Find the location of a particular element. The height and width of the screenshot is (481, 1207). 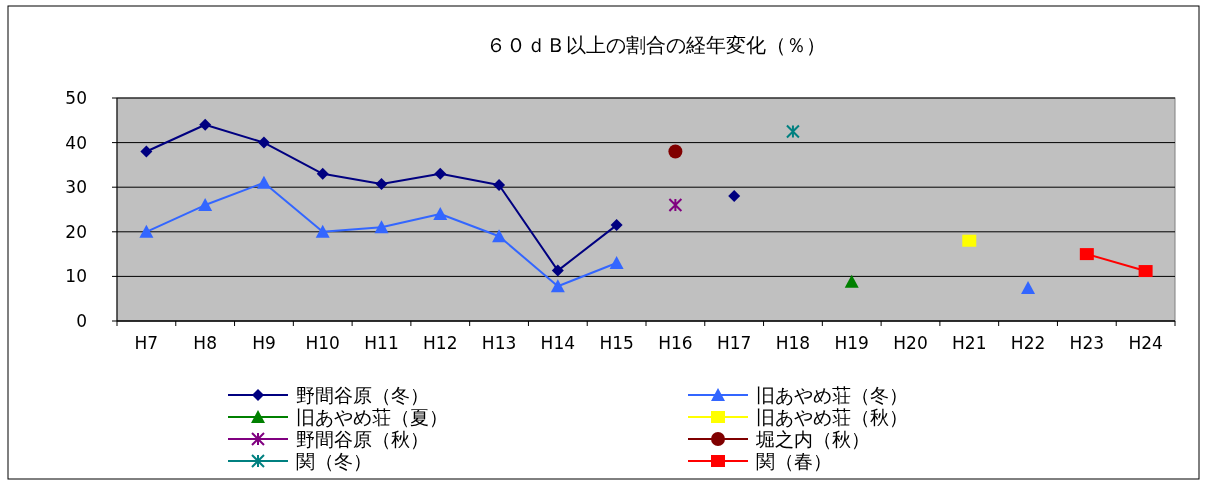

y-tick-label: 50 is located at coordinates (76, 98).